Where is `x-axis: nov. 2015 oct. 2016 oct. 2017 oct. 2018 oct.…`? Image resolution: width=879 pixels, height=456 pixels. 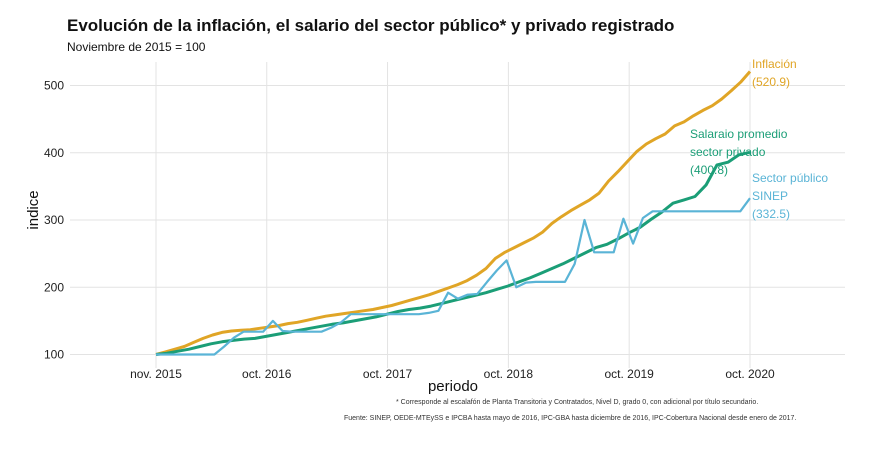
x-axis: nov. 2015 oct. 2016 oct. 2017 oct. 2018 oct.… is located at coordinates (452, 374).